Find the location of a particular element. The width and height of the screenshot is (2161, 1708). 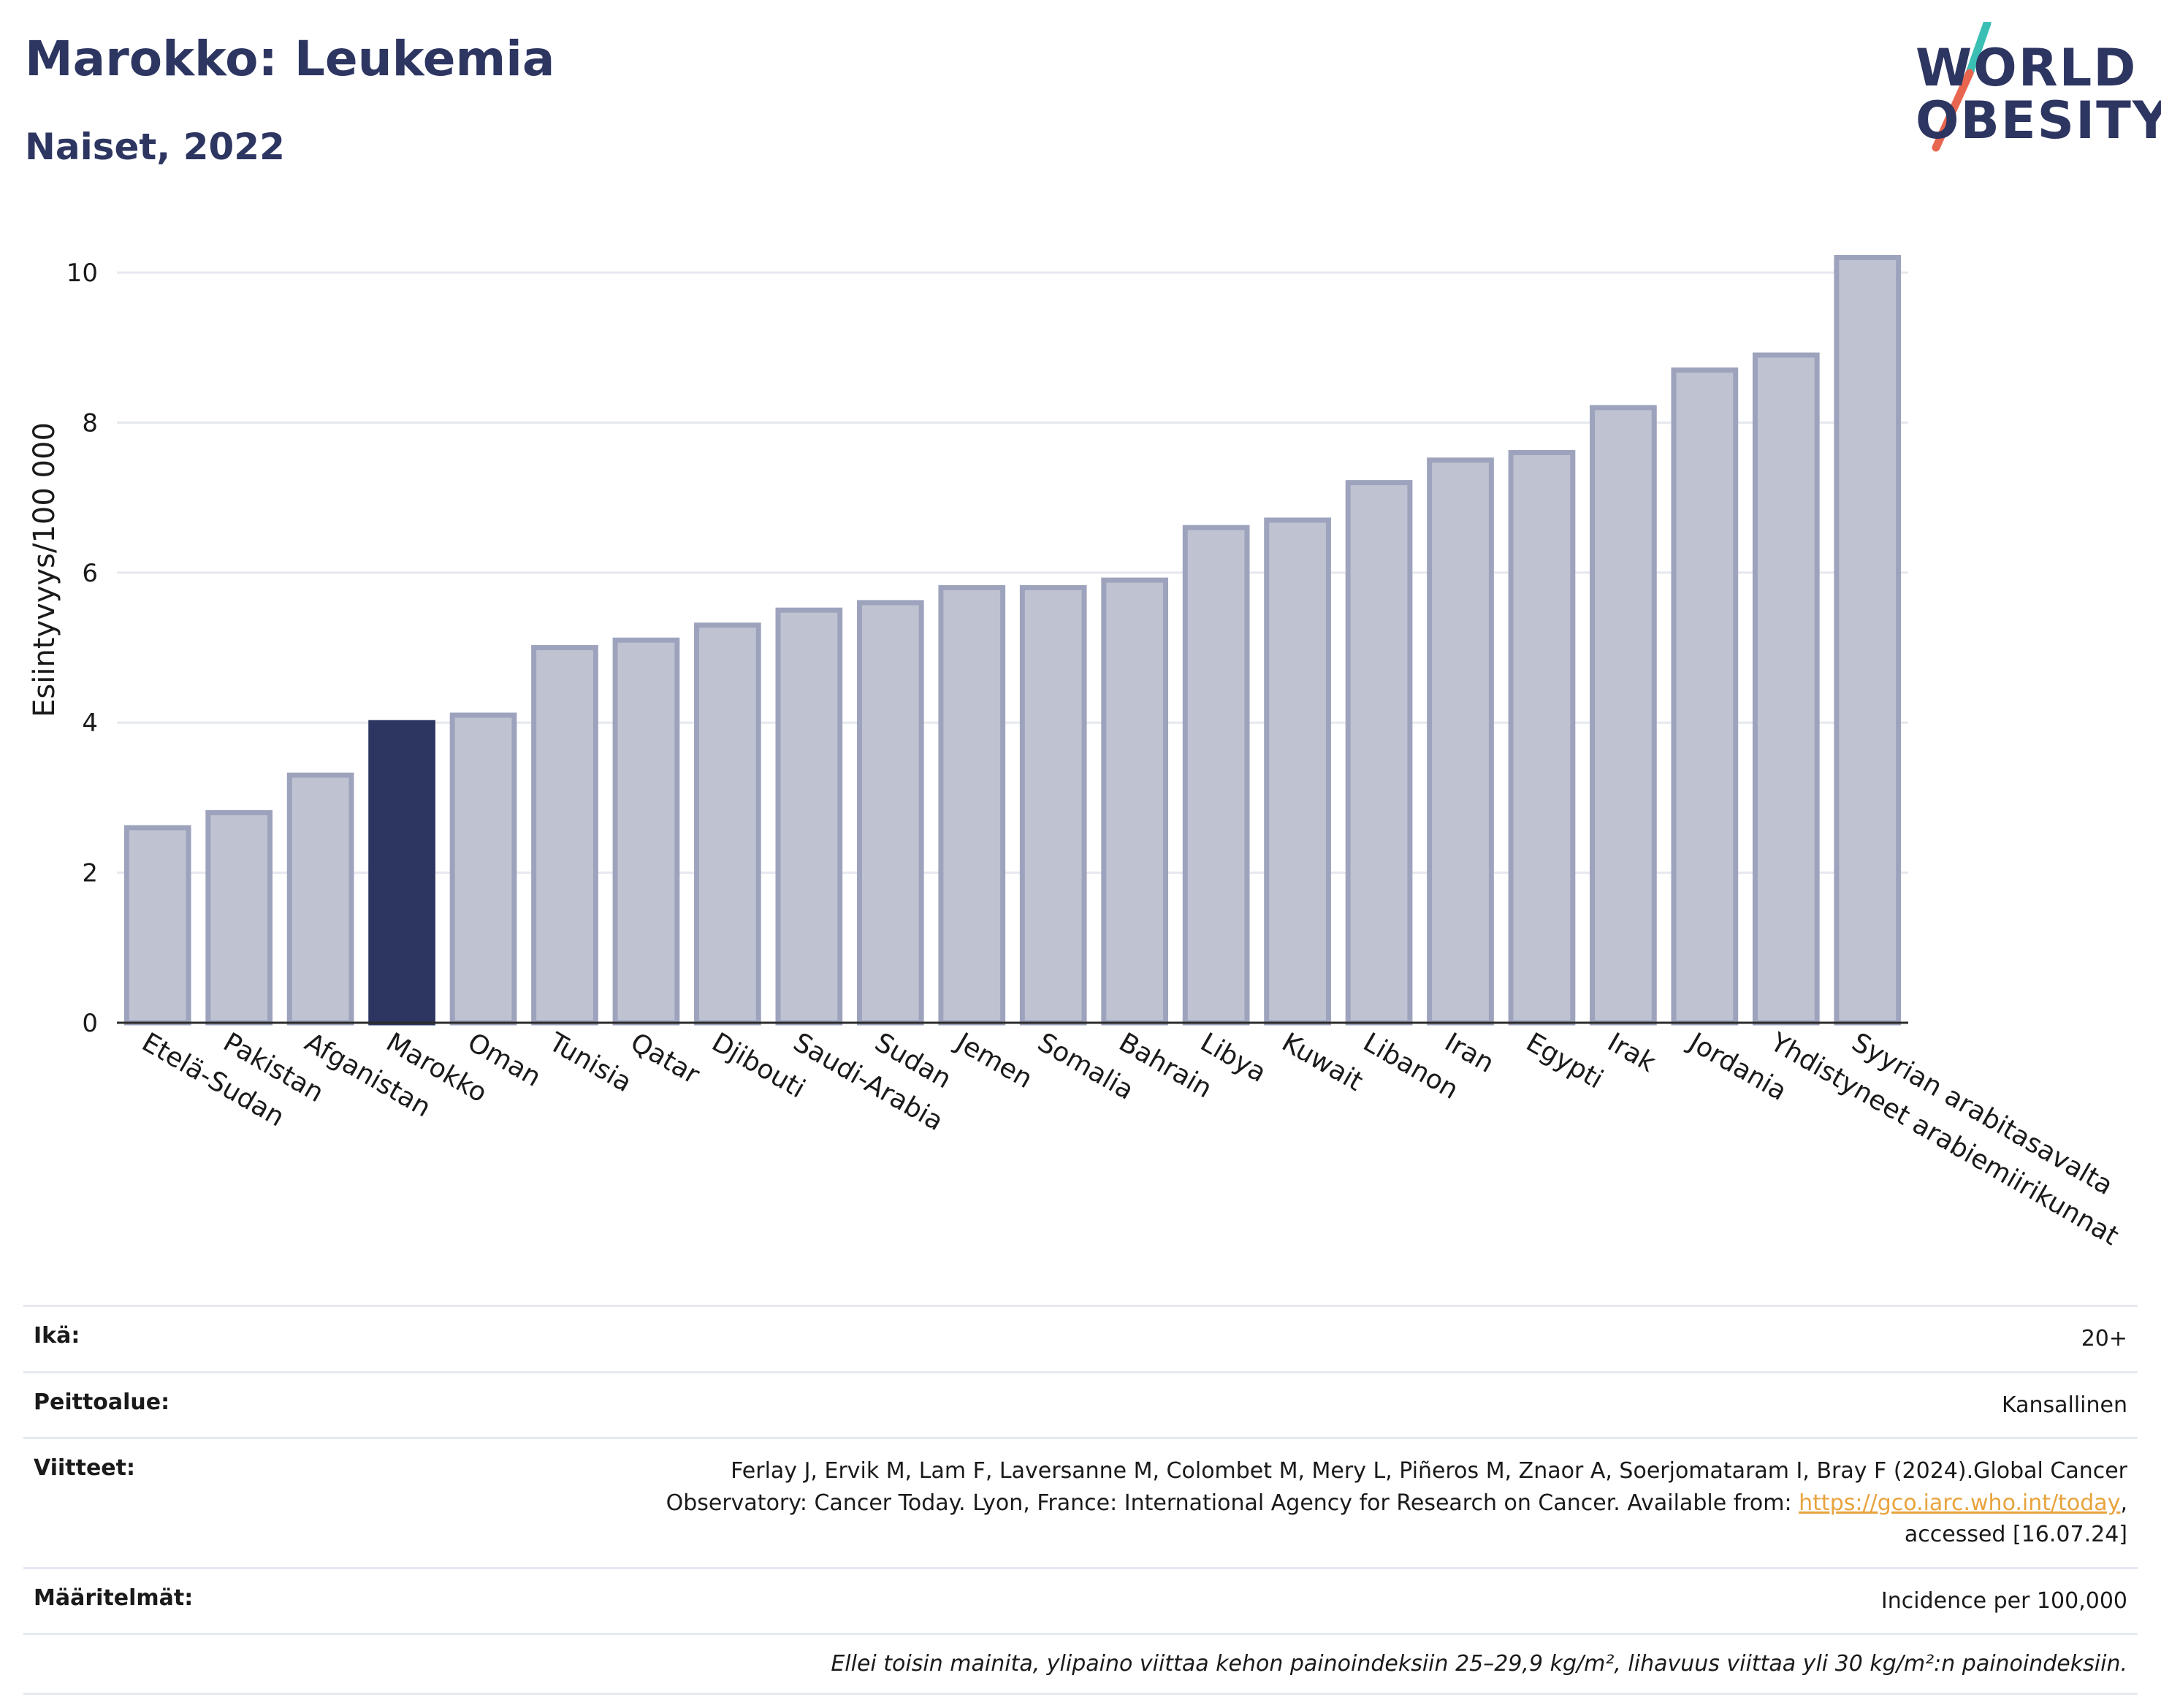

meta-row-coverage: Peittoalue: Kansallinen is located at coordinates (1080, 1404).